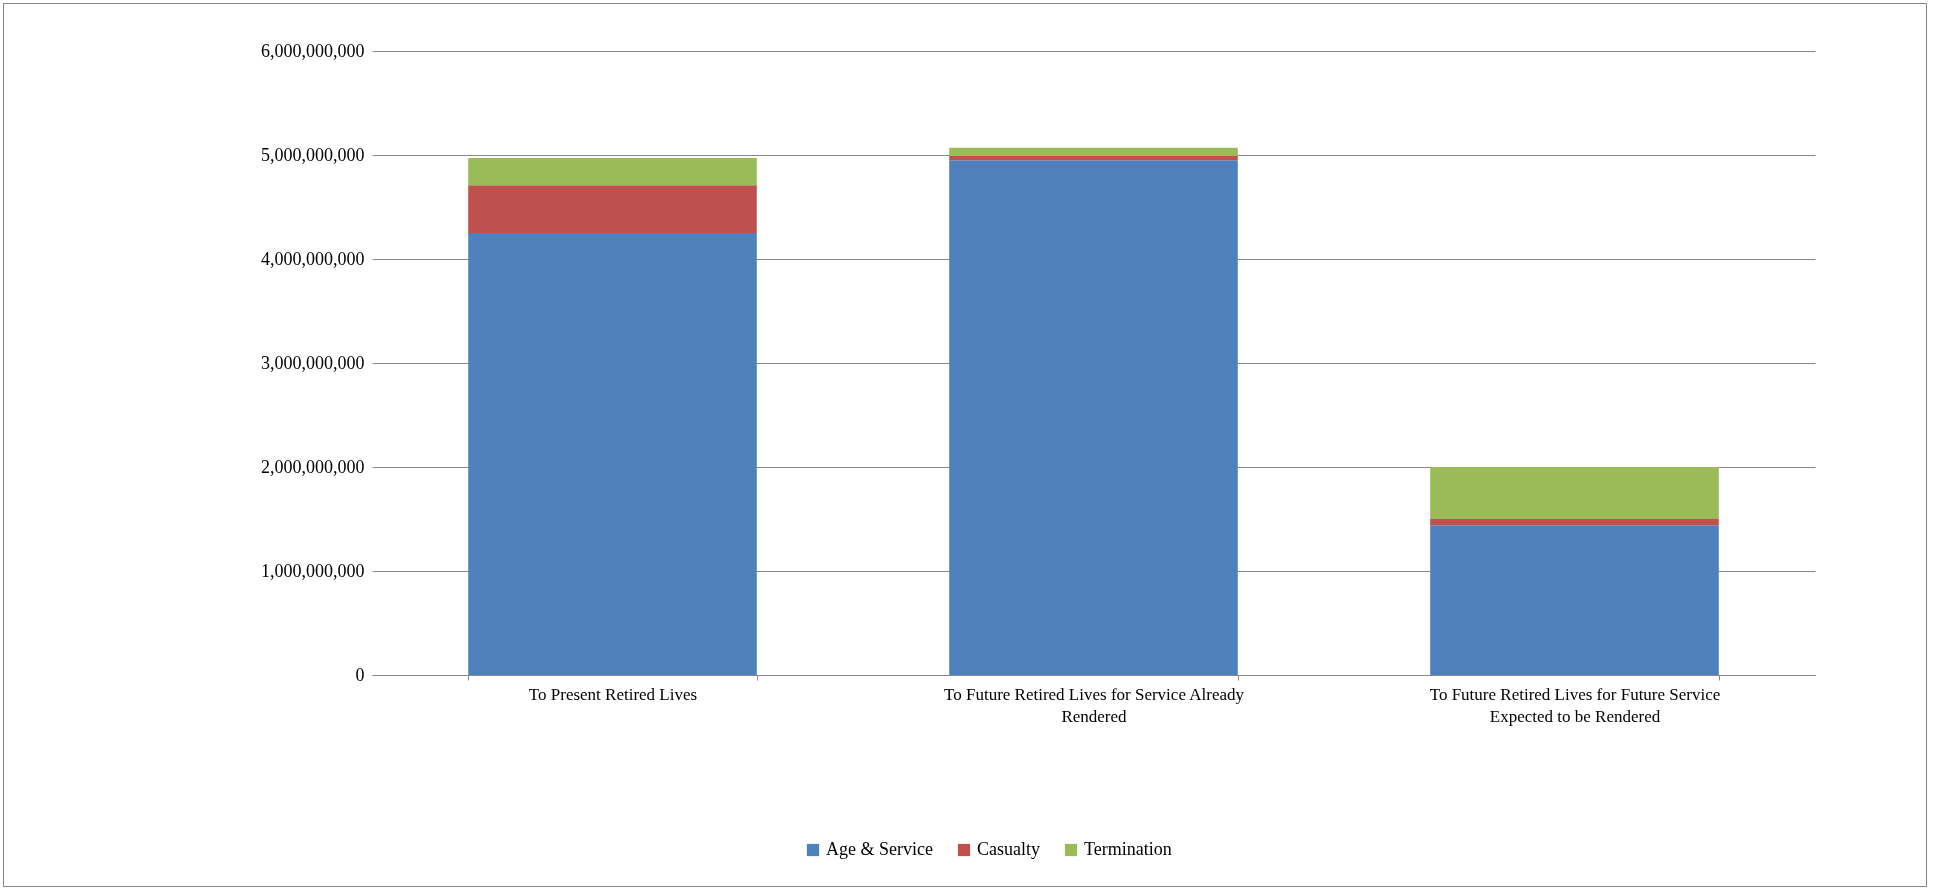 The height and width of the screenshot is (893, 1934). Describe the element at coordinates (1094, 705) in the screenshot. I see `x-tick-label: To Future Retired Lives for Service Already Rendered` at that location.